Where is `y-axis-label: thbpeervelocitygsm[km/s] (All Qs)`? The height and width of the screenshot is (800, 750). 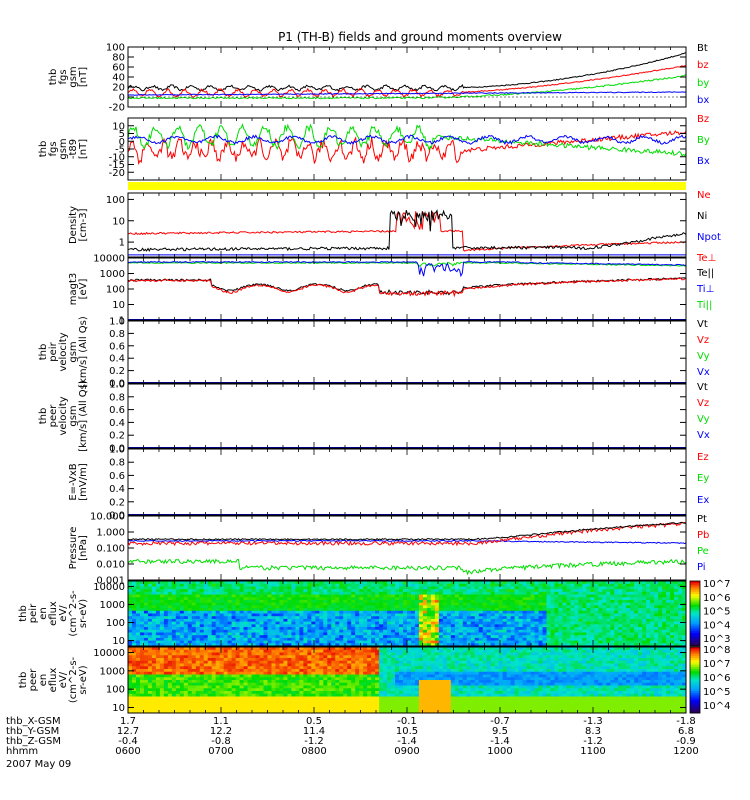
y-axis-label: thbpeervelocitygsm[km/s] (All Qs) is located at coordinates (63, 416).